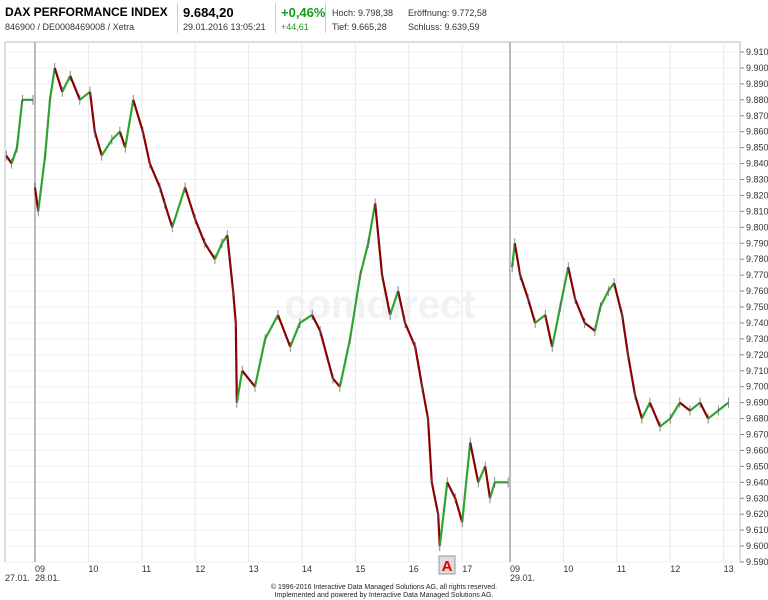 The width and height of the screenshot is (768, 600). Describe the element at coordinates (146, 569) in the screenshot. I see `x-tick-label: 11` at that location.